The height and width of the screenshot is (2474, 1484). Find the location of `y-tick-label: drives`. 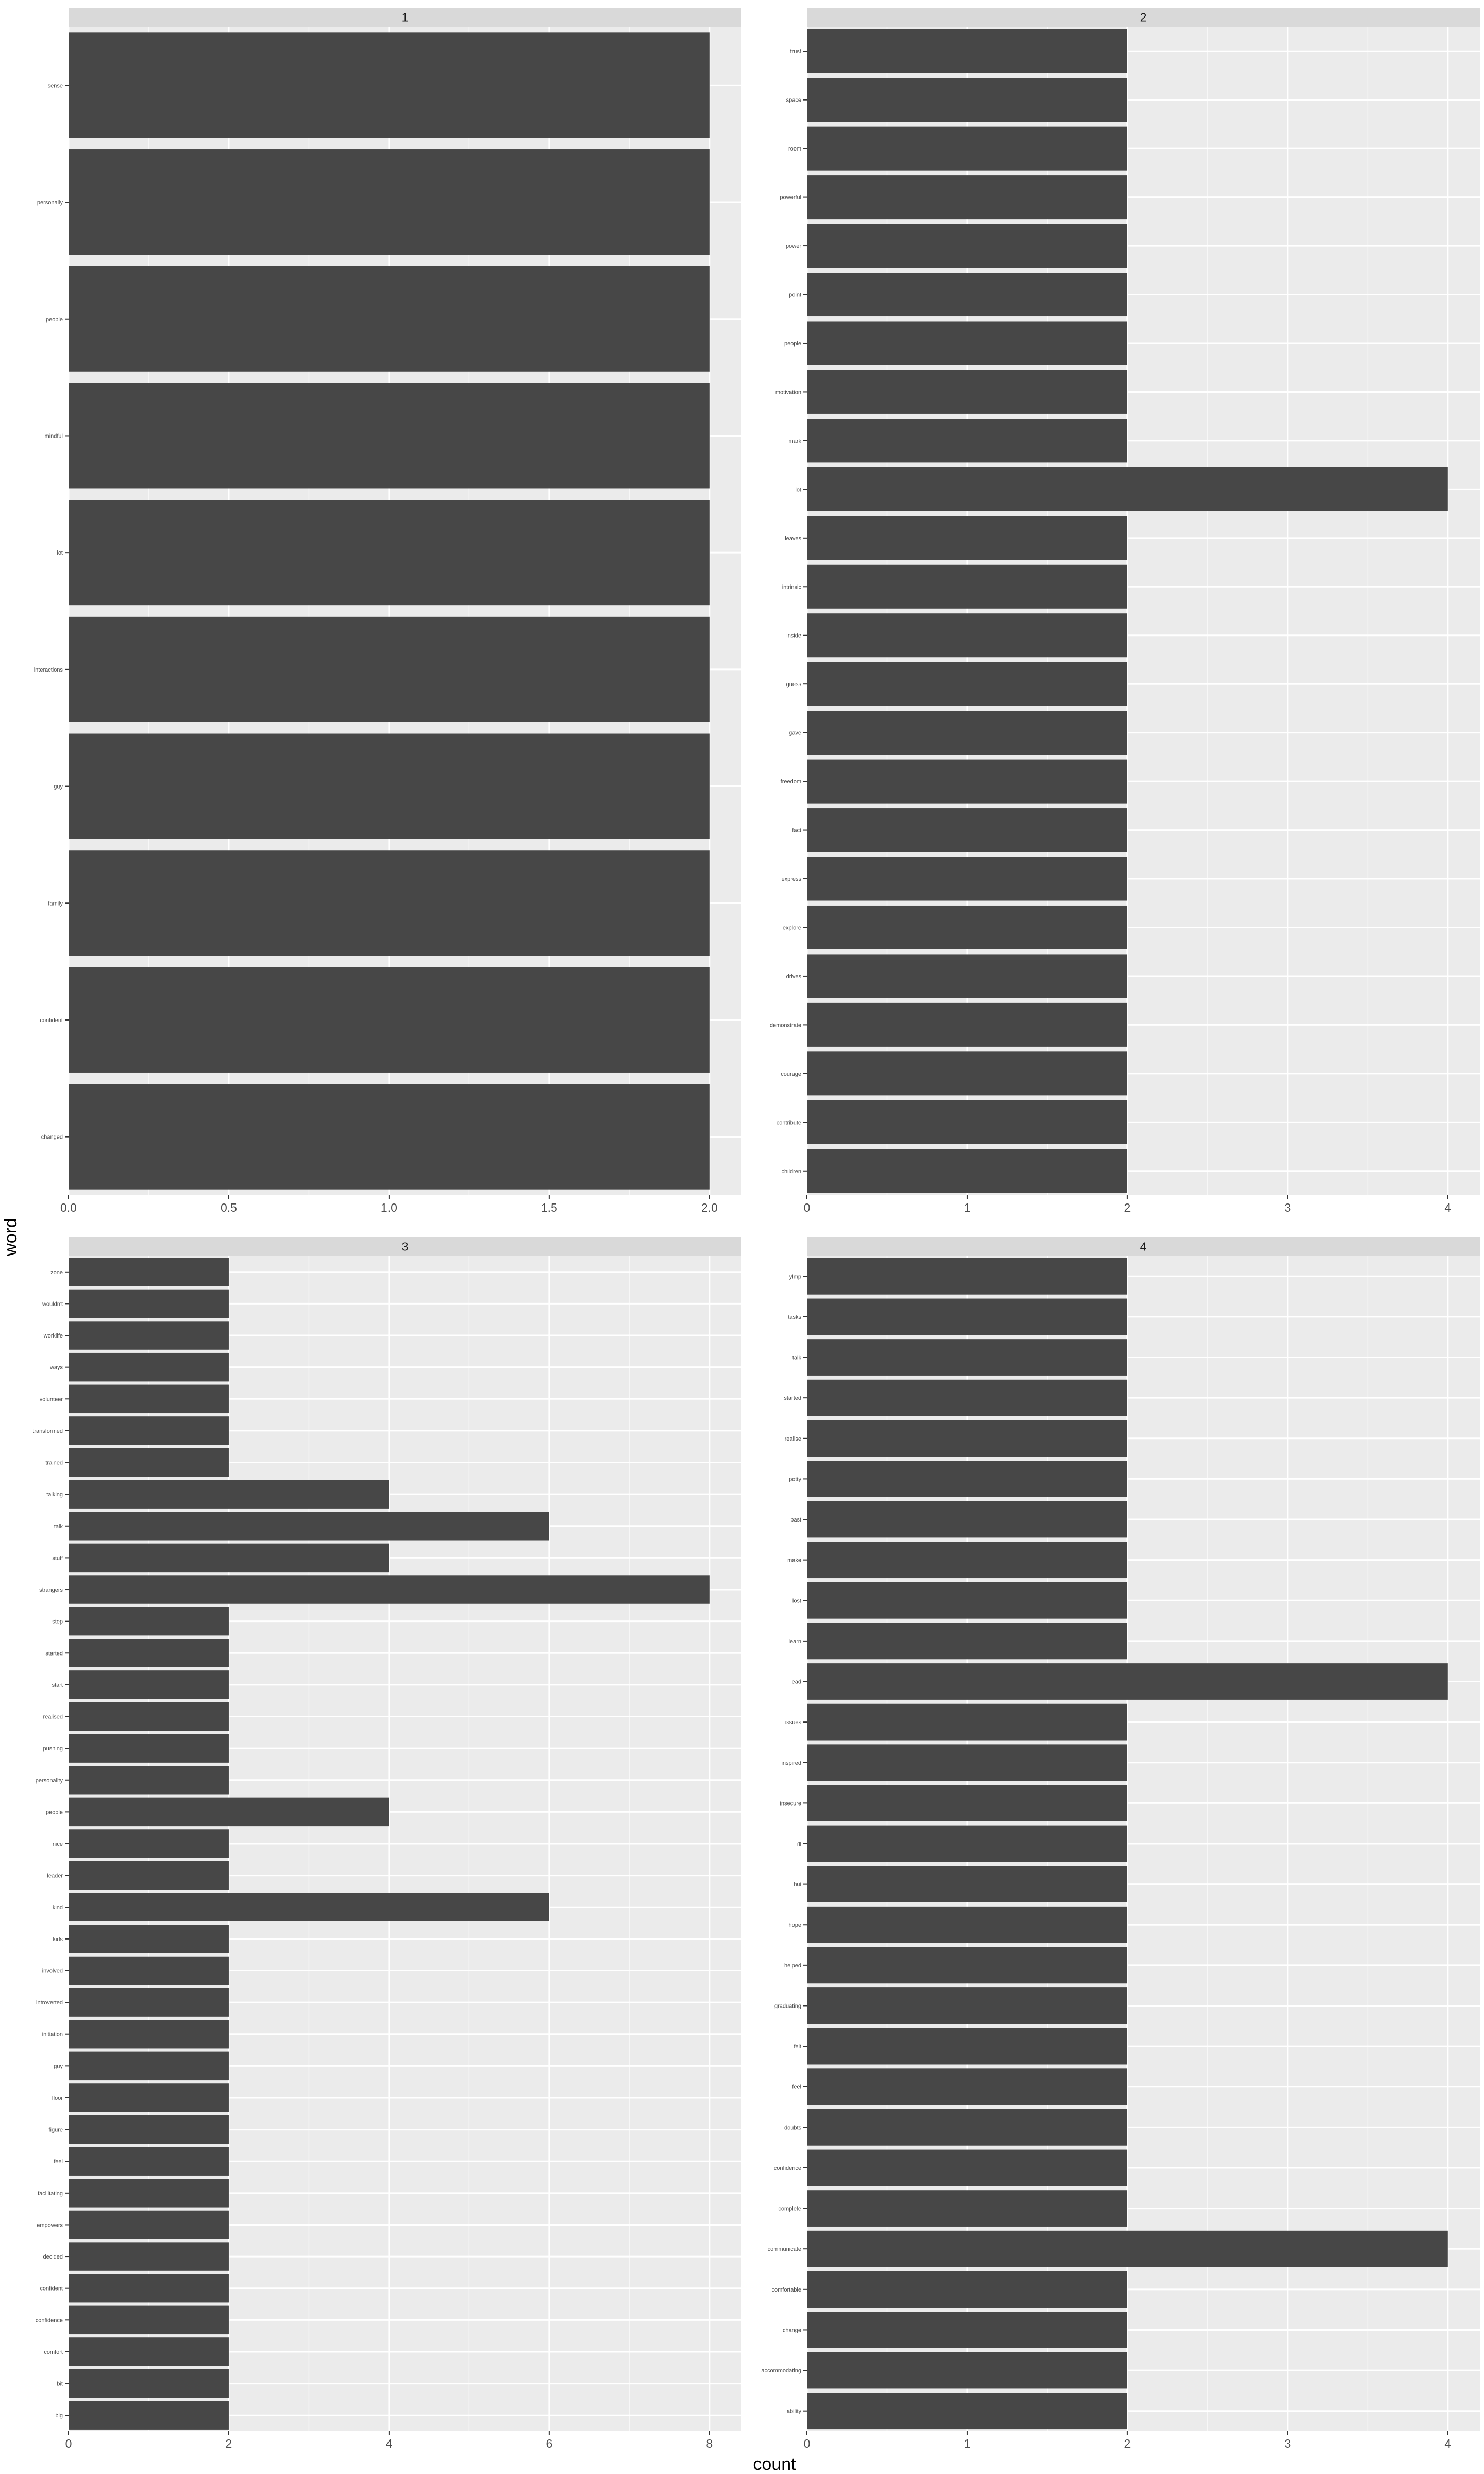

y-tick-label: drives is located at coordinates (794, 977).